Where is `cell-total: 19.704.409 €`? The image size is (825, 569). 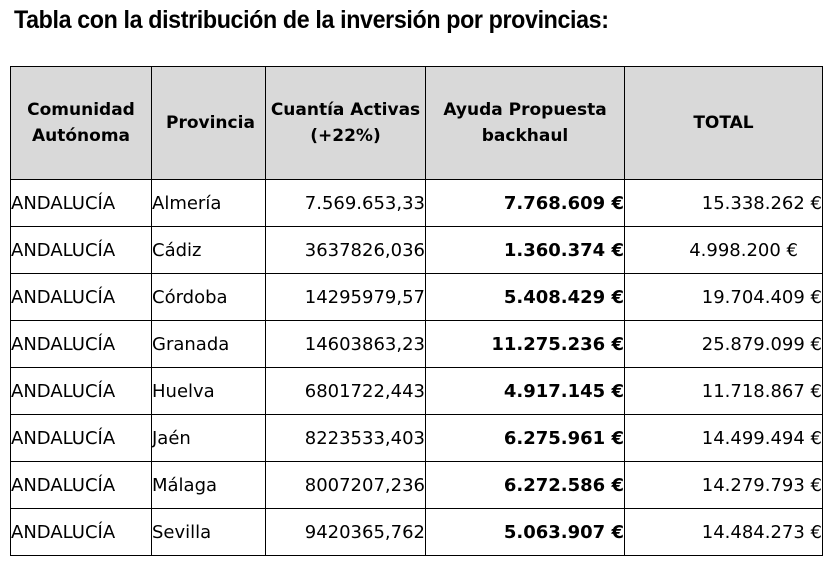
cell-total: 19.704.409 € is located at coordinates (723, 297).